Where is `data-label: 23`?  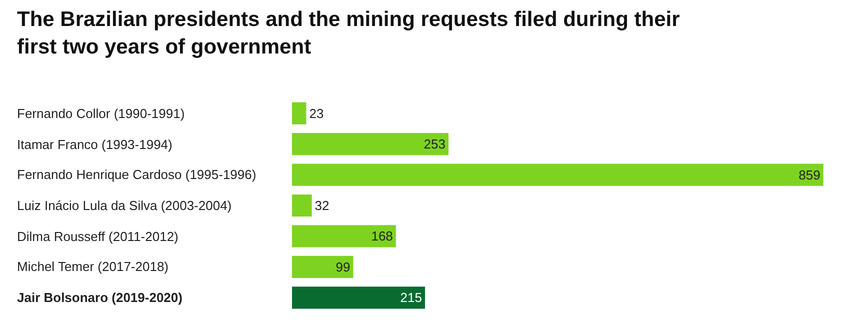
data-label: 23 is located at coordinates (316, 113).